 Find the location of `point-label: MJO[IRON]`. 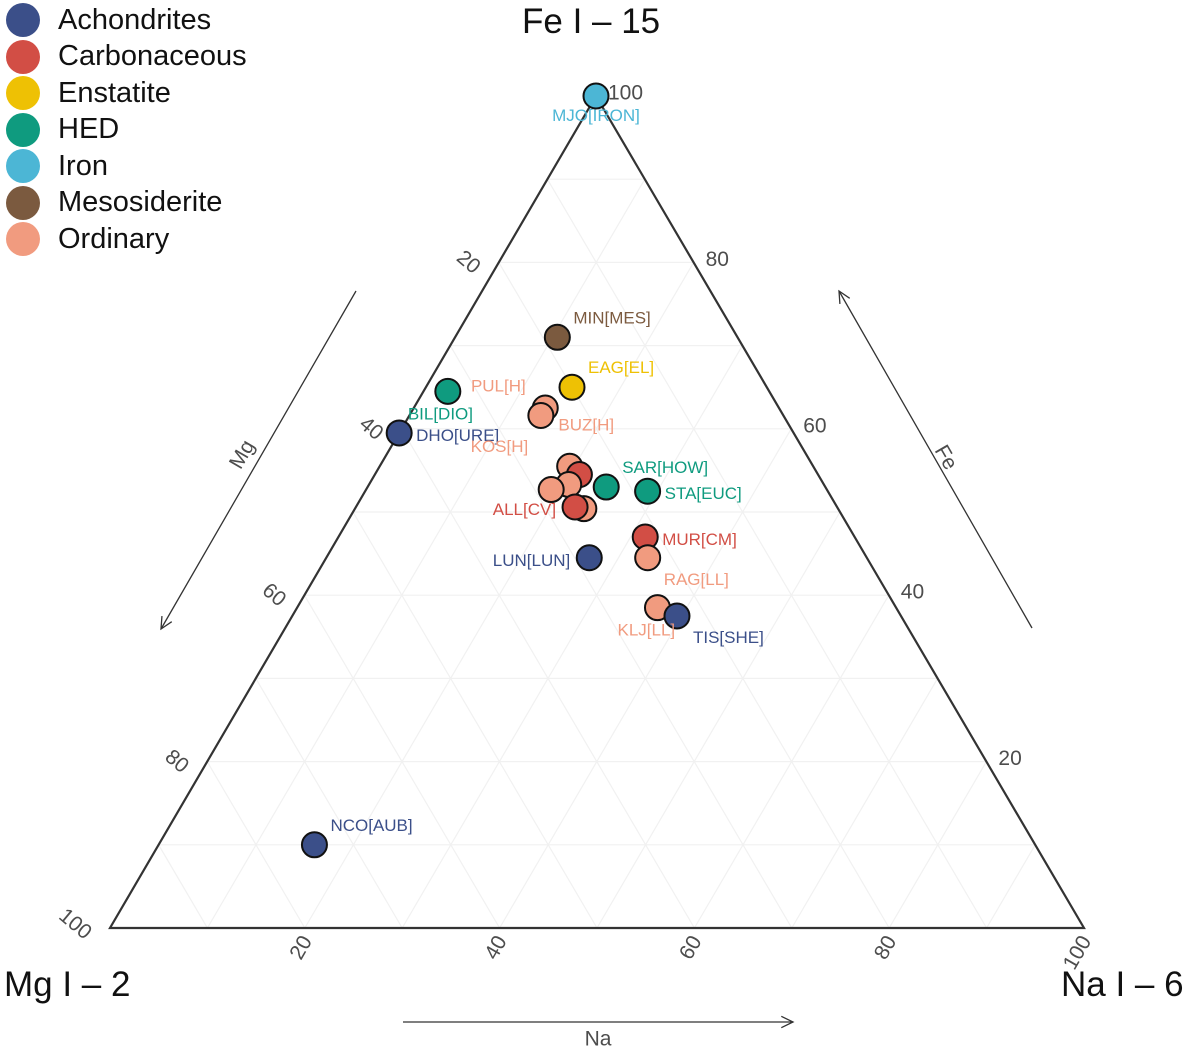

point-label: MJO[IRON] is located at coordinates (596, 115).